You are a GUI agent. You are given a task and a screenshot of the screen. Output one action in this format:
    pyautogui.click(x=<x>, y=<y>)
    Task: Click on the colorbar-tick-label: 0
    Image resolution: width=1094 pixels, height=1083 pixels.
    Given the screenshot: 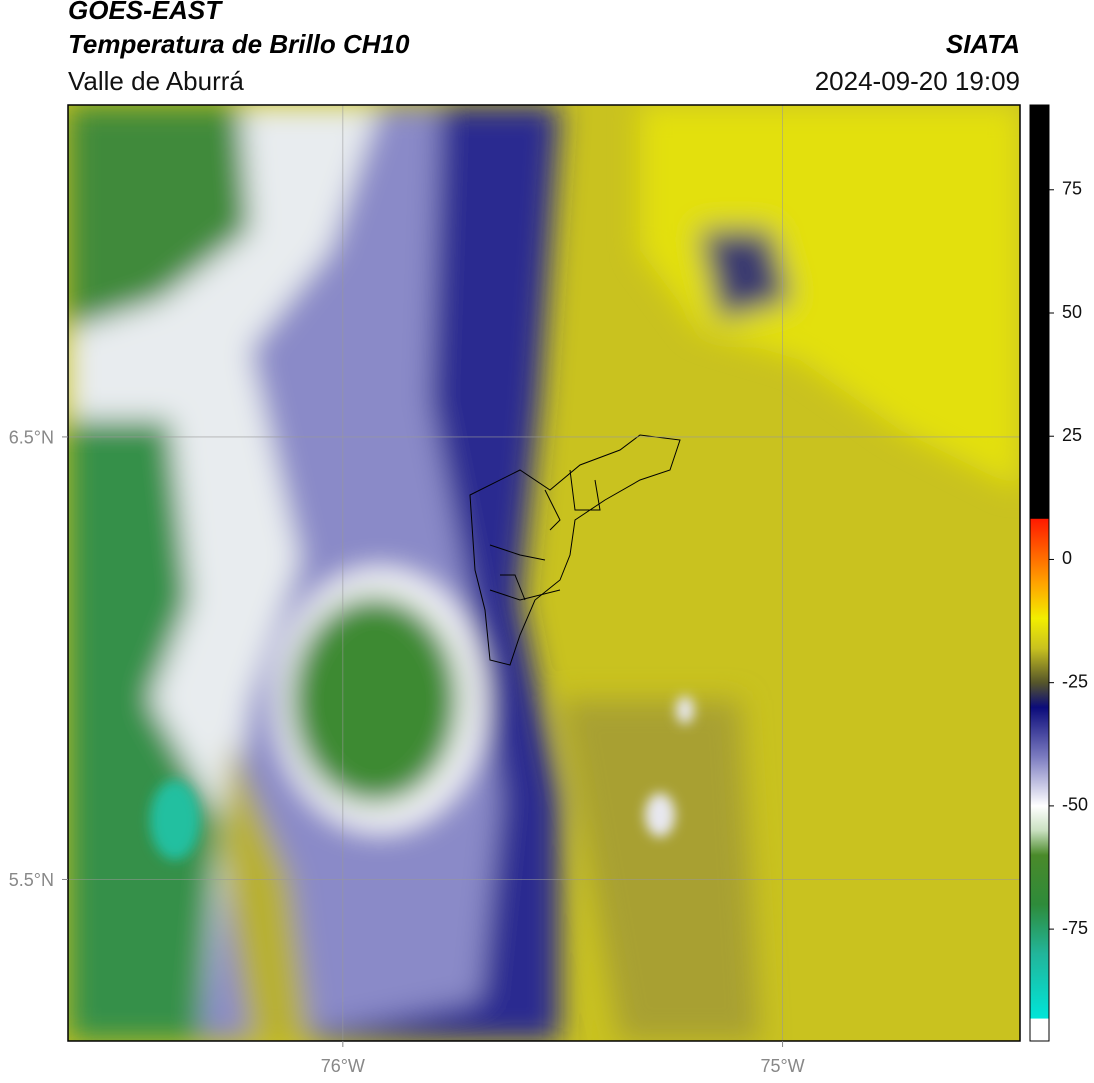 What is the action you would take?
    pyautogui.click(x=1067, y=558)
    